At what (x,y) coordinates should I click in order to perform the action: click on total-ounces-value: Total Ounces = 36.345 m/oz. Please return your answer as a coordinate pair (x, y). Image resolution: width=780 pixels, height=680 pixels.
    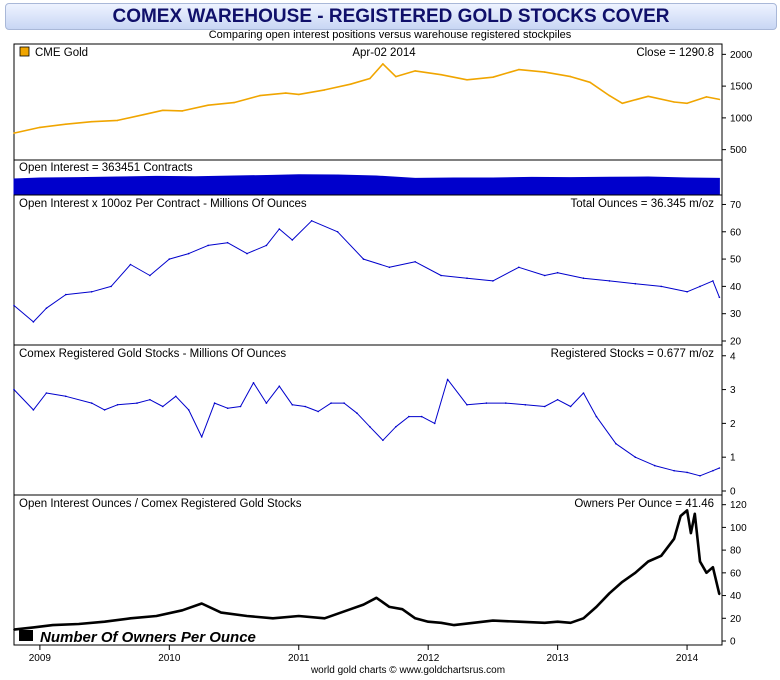
    Looking at the image, I should click on (642, 204).